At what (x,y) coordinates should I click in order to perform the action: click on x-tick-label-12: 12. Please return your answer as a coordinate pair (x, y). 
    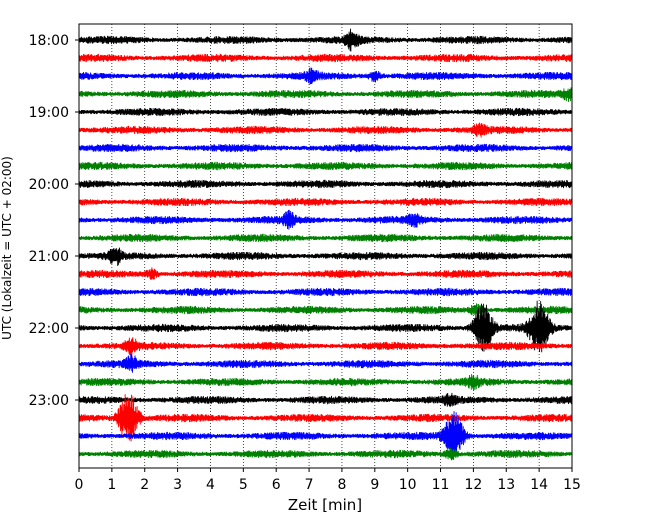
    Looking at the image, I should click on (473, 485).